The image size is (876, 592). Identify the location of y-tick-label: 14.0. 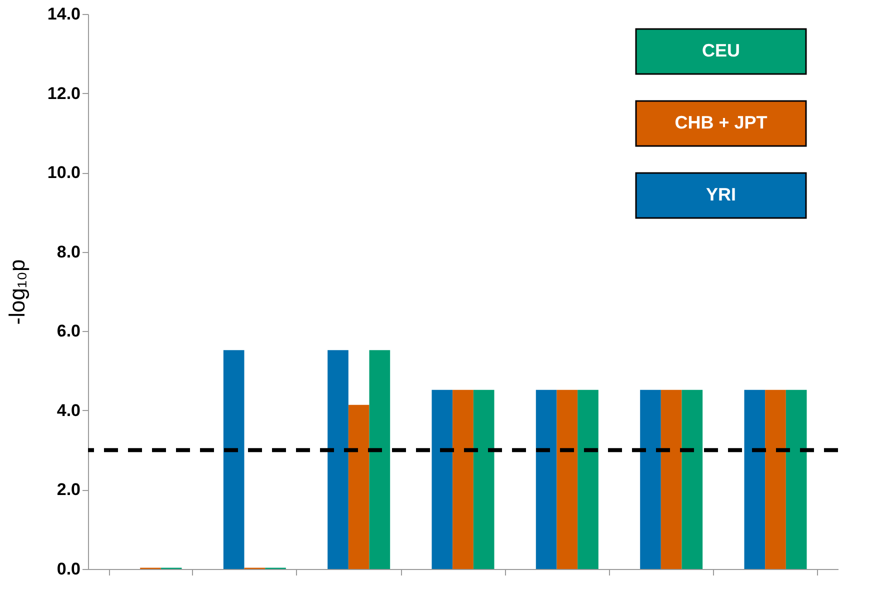
(63, 14).